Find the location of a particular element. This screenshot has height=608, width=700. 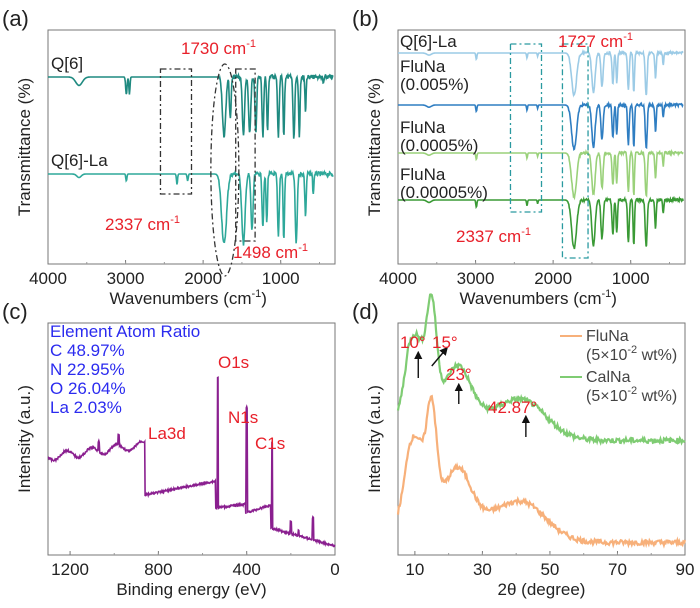

peak-label-c1s: C1s is located at coordinates (270, 443).